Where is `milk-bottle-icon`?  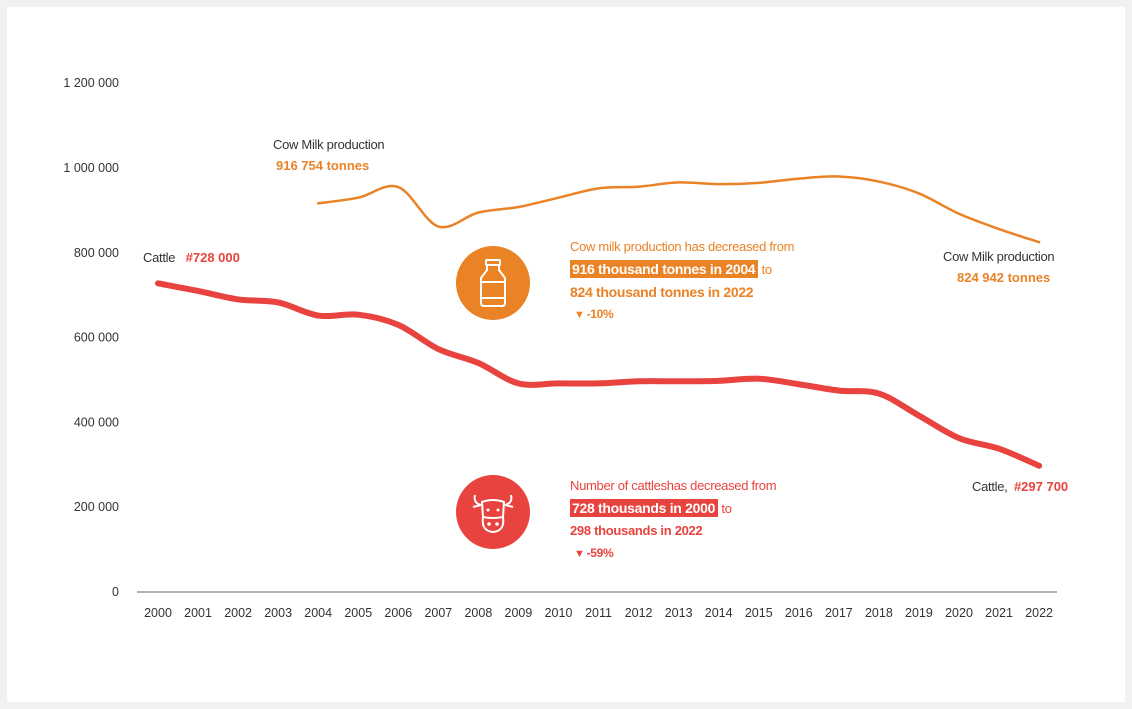
milk-bottle-icon is located at coordinates (493, 283).